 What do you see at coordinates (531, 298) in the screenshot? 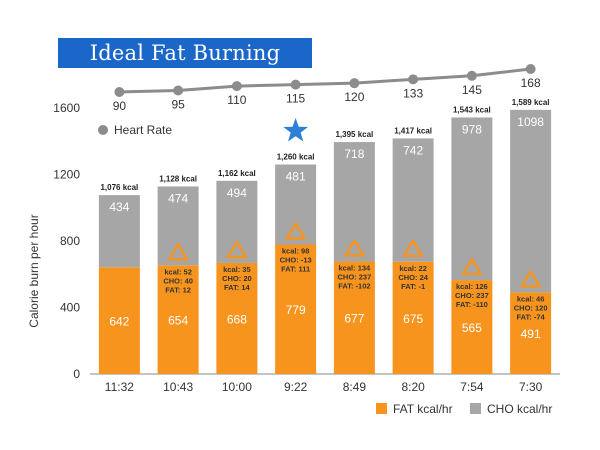
I see `annotation-text: kcal: 46` at bounding box center [531, 298].